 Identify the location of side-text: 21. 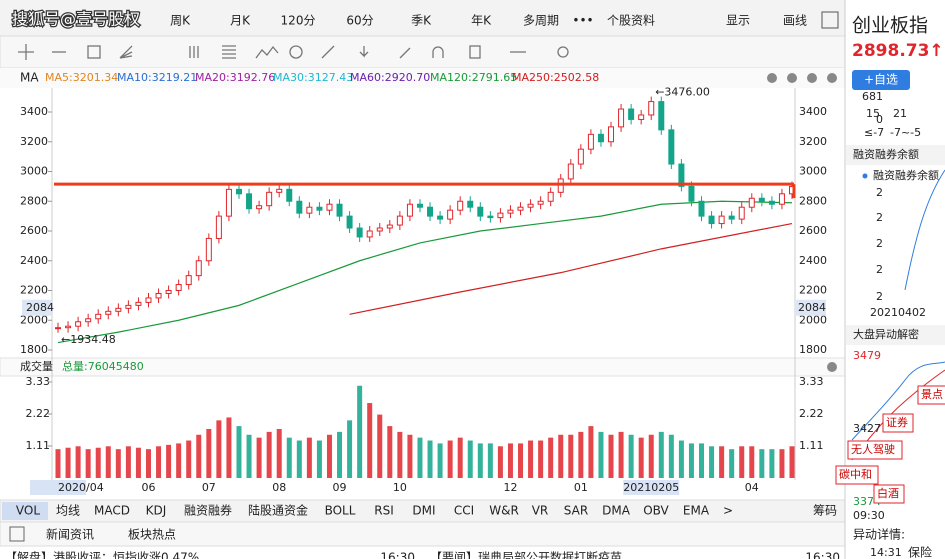
(900, 113).